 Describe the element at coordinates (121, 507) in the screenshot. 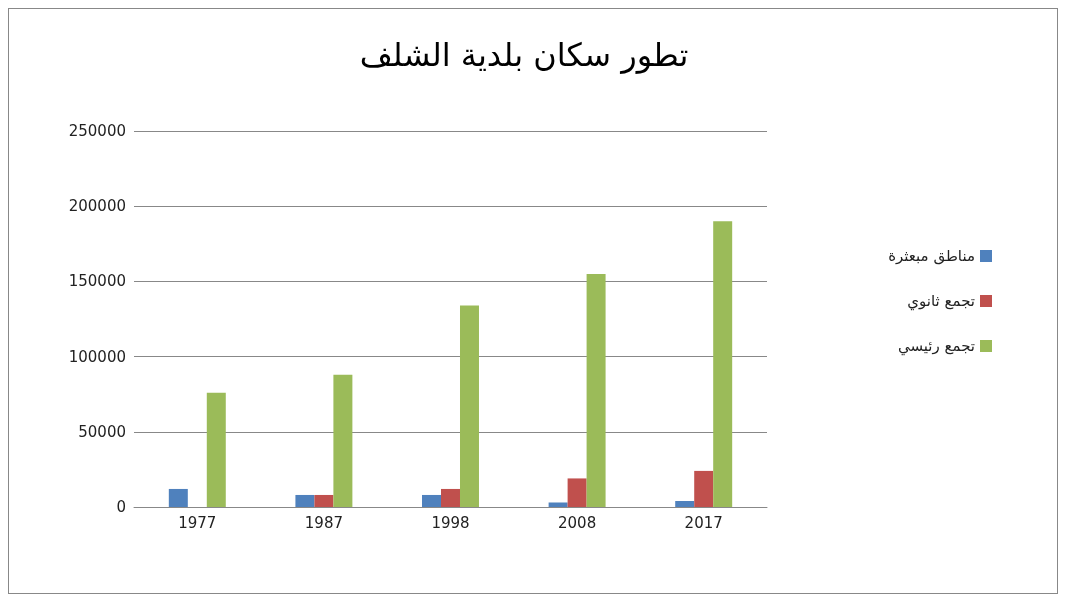

I see `y-tick-label: 0` at that location.